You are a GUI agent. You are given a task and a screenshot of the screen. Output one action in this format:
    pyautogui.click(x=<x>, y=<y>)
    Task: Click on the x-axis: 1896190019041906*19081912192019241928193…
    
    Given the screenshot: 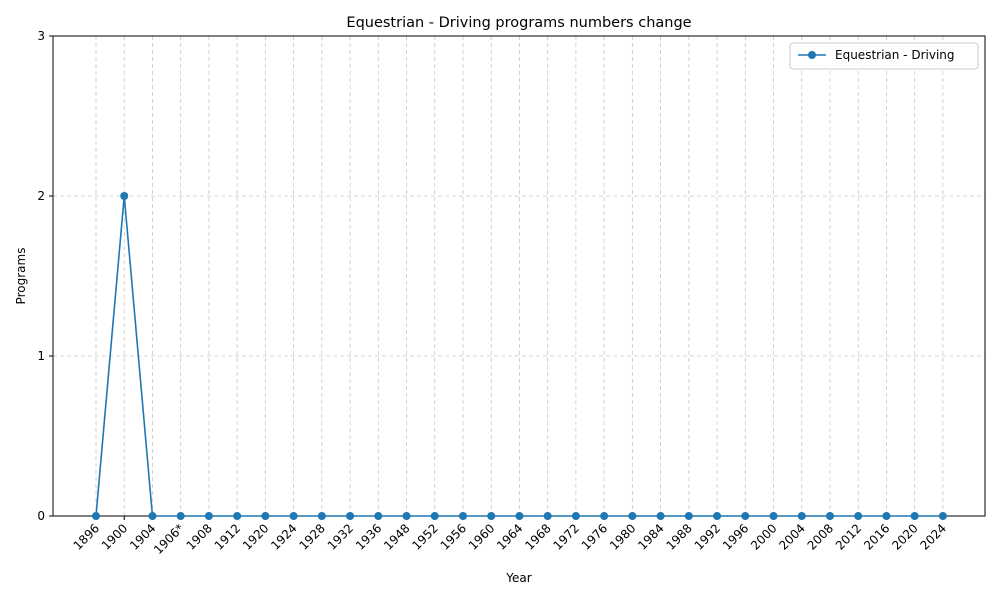 What is the action you would take?
    pyautogui.click(x=510, y=536)
    